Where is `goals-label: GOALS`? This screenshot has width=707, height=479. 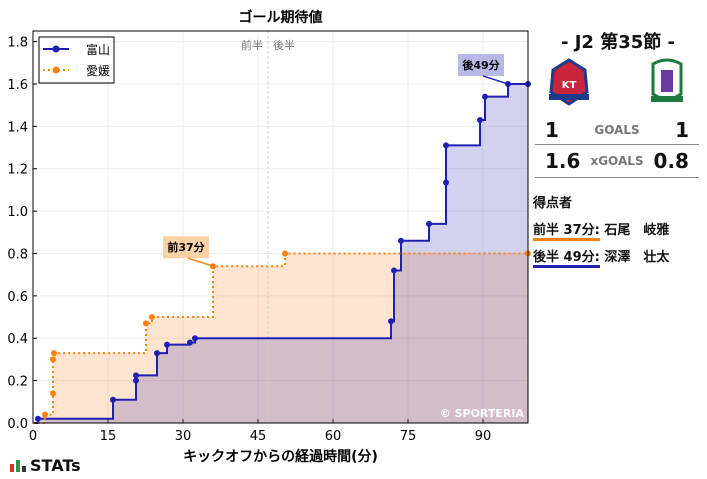 goals-label: GOALS is located at coordinates (617, 130).